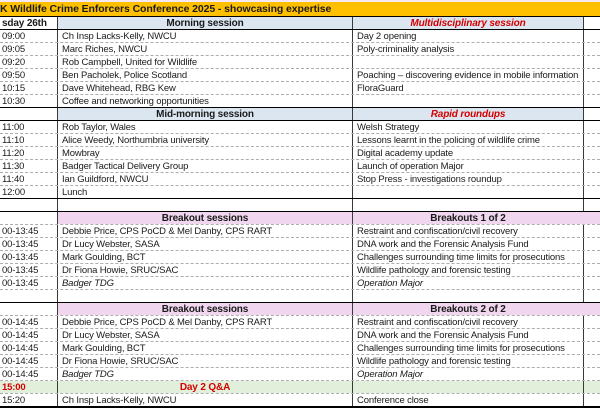 This screenshot has width=600, height=408. Describe the element at coordinates (204, 23) in the screenshot. I see `session-header-cell: Morning session` at that location.